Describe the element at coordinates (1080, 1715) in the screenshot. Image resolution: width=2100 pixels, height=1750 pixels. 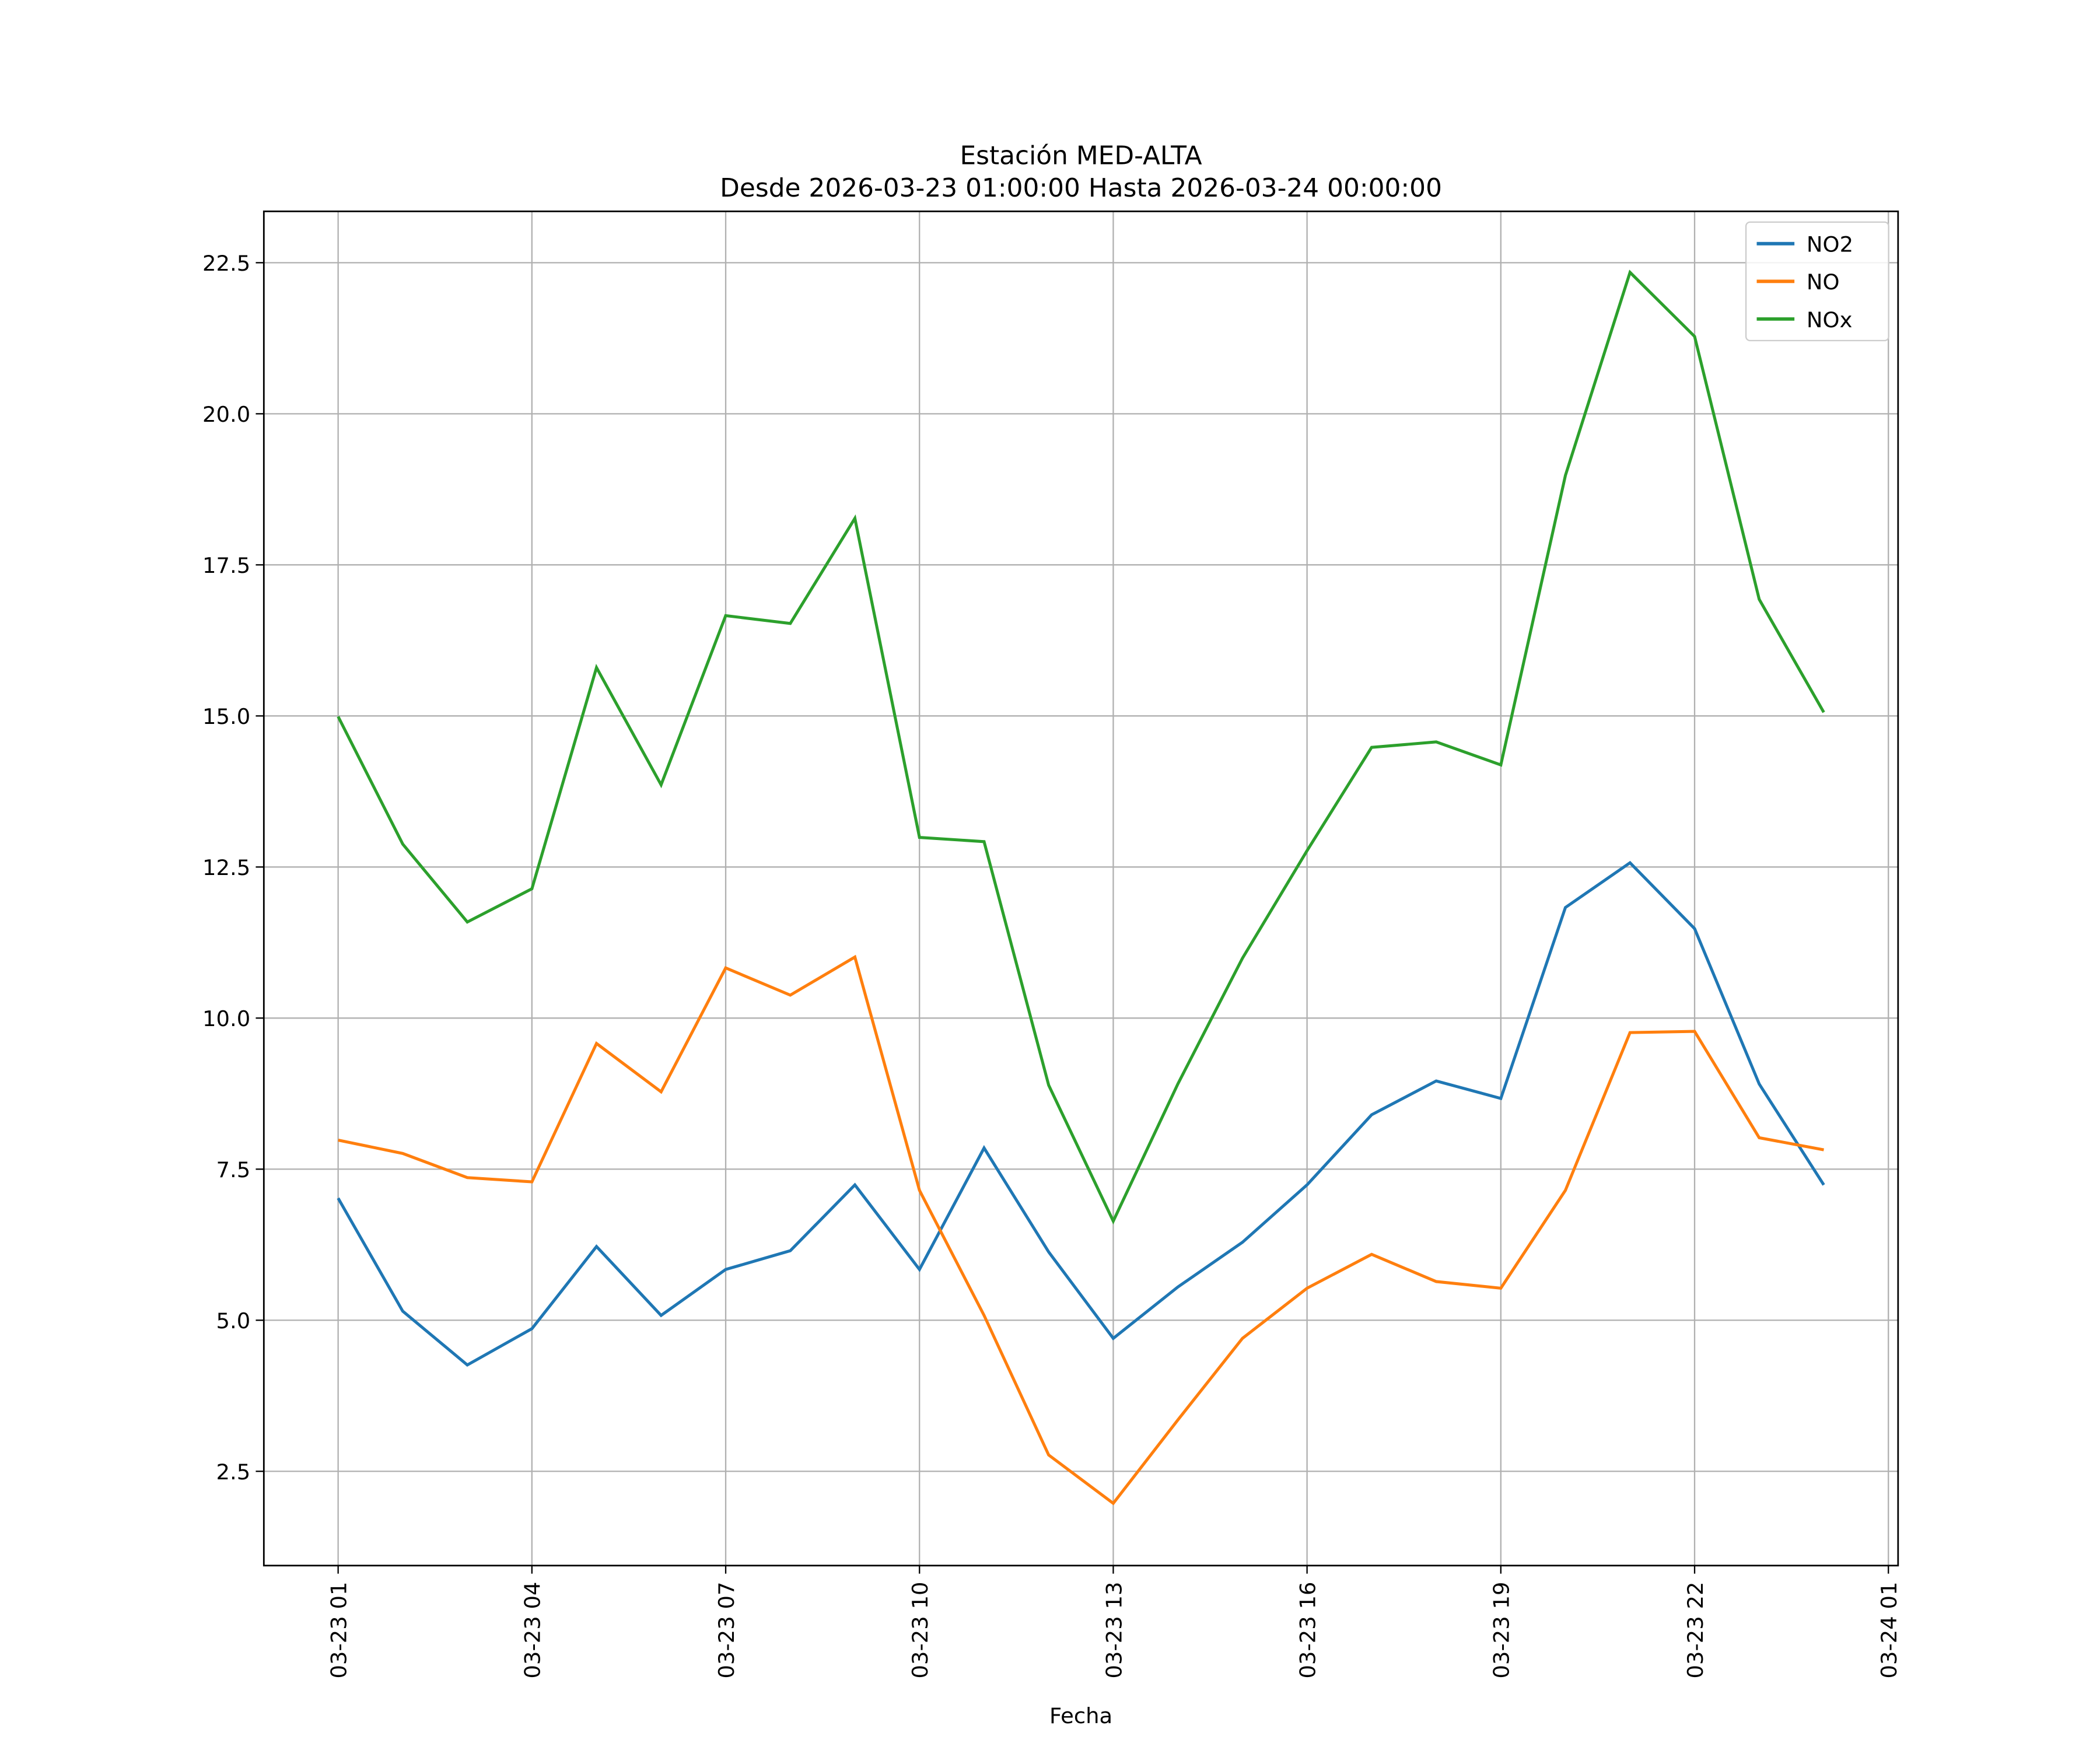
I see `x-axis-label: Fecha` at that location.